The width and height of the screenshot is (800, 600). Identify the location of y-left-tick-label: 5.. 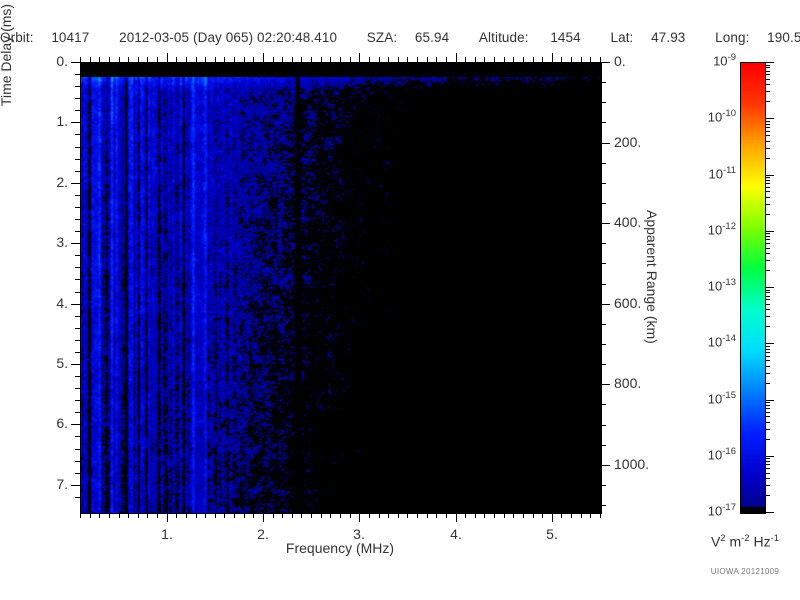
(62, 363).